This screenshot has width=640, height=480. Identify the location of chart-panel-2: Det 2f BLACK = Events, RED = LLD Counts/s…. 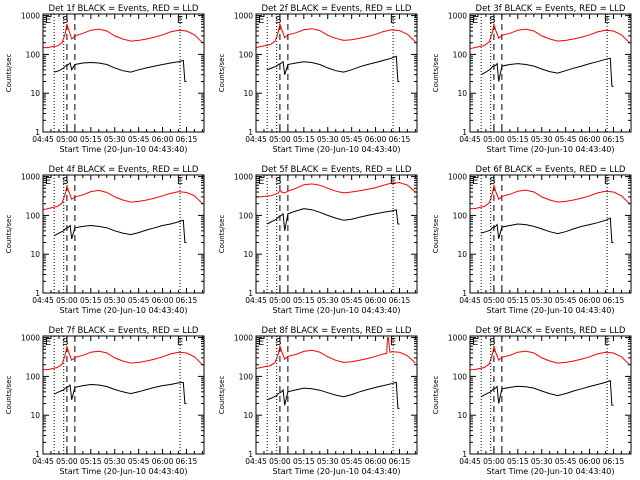
(318, 79).